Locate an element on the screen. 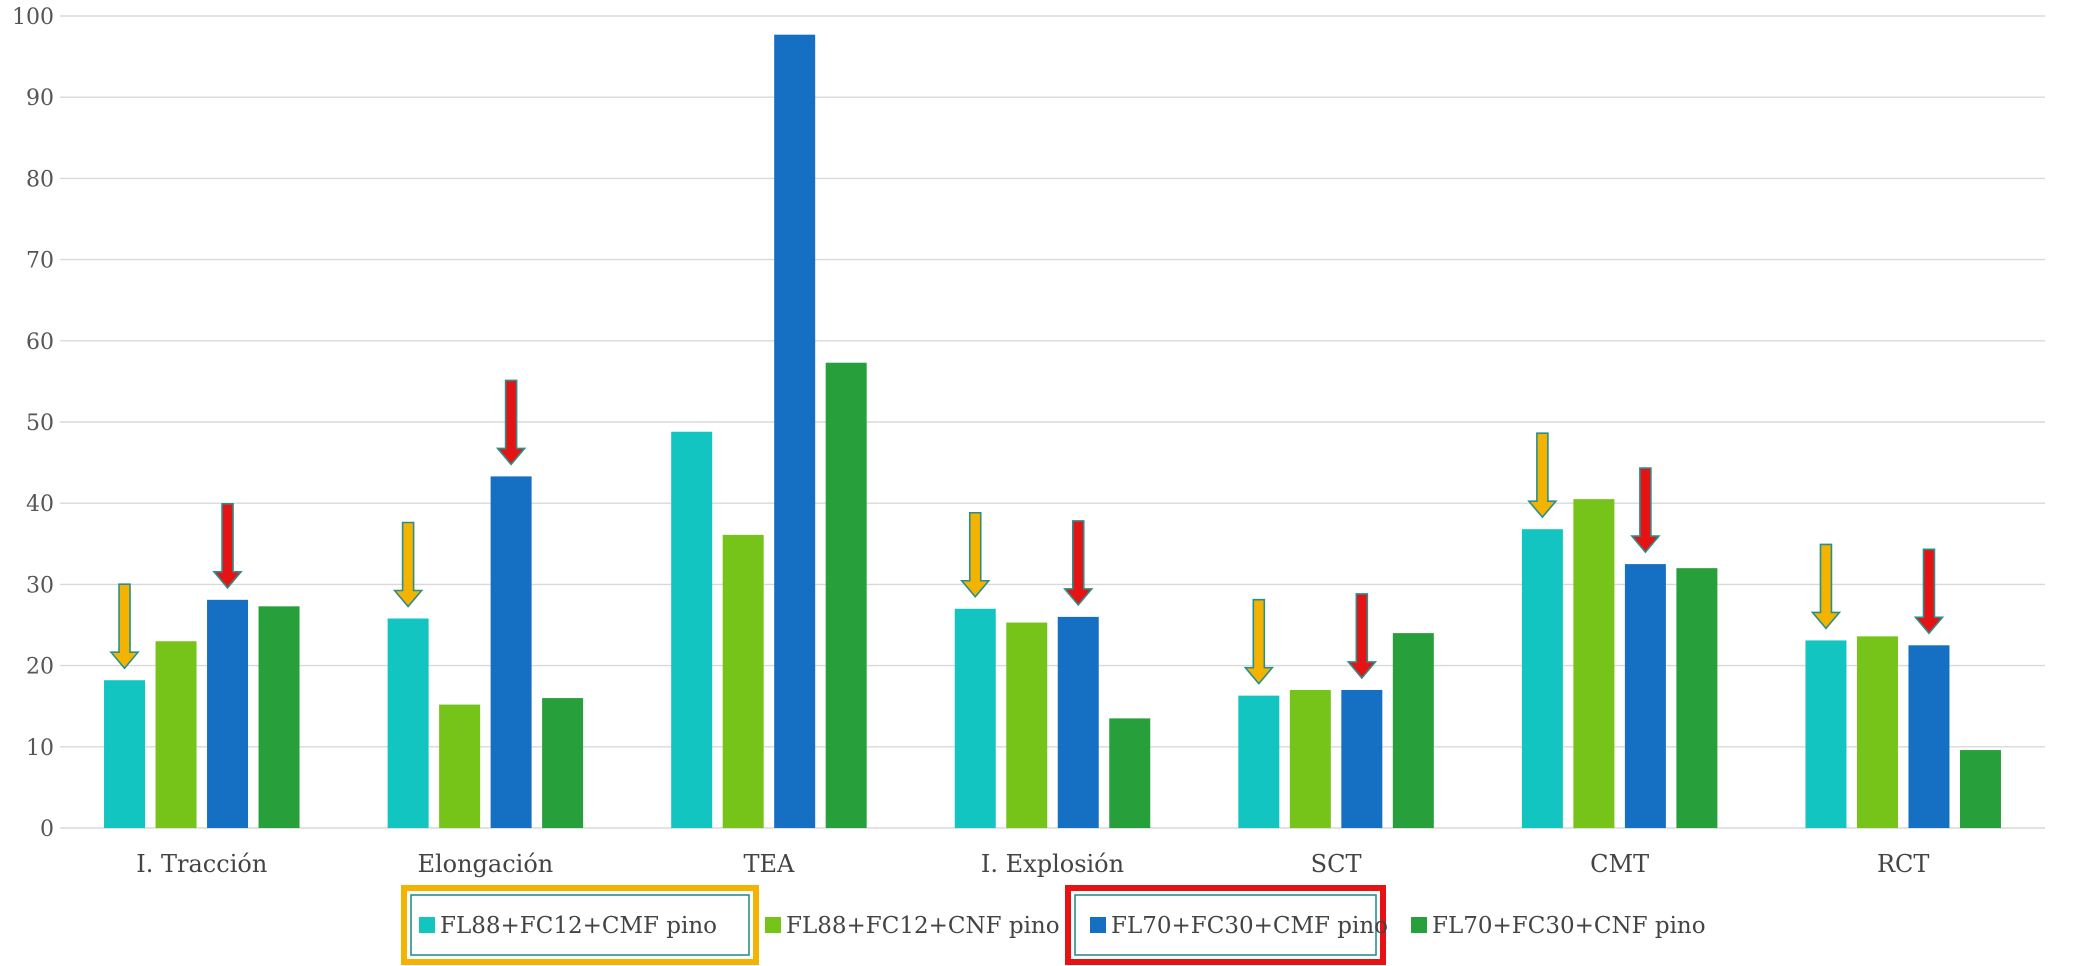  bar-TEA-FL70+FC30+CNF pino is located at coordinates (846, 595).